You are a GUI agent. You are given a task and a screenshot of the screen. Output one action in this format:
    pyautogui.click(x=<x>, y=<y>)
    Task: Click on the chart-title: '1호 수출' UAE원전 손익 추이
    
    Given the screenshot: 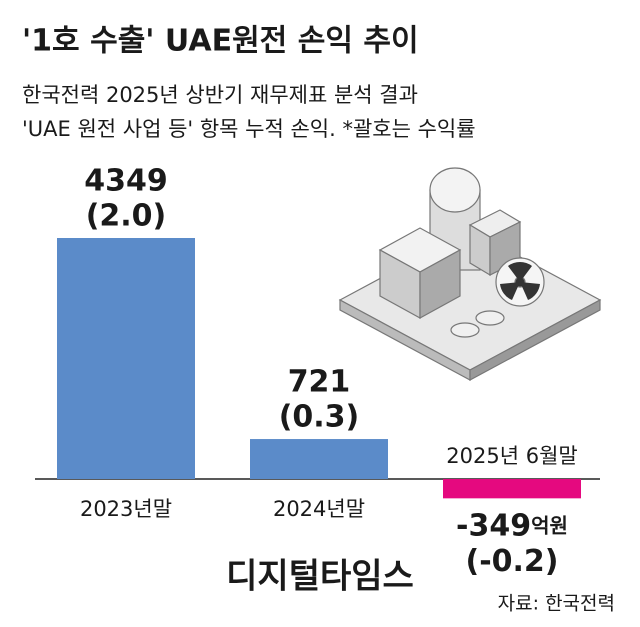 What is the action you would take?
    pyautogui.click(x=220, y=41)
    